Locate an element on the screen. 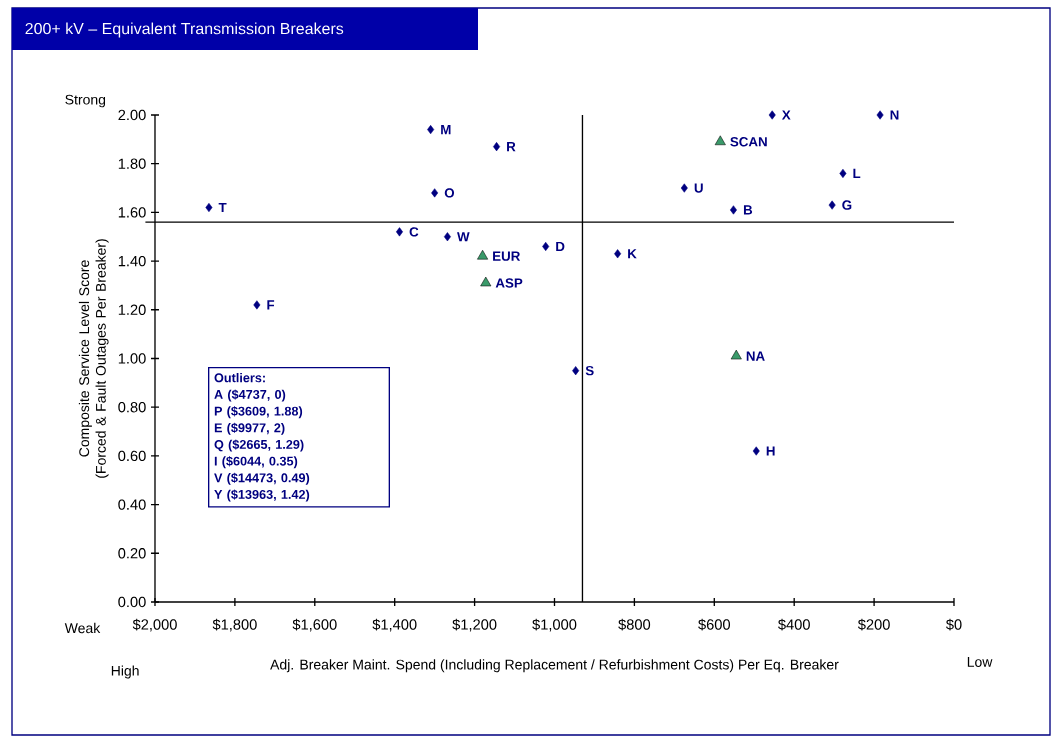 Image resolution: width=1061 pixels, height=737 pixels. annotation: U is located at coordinates (698, 188).